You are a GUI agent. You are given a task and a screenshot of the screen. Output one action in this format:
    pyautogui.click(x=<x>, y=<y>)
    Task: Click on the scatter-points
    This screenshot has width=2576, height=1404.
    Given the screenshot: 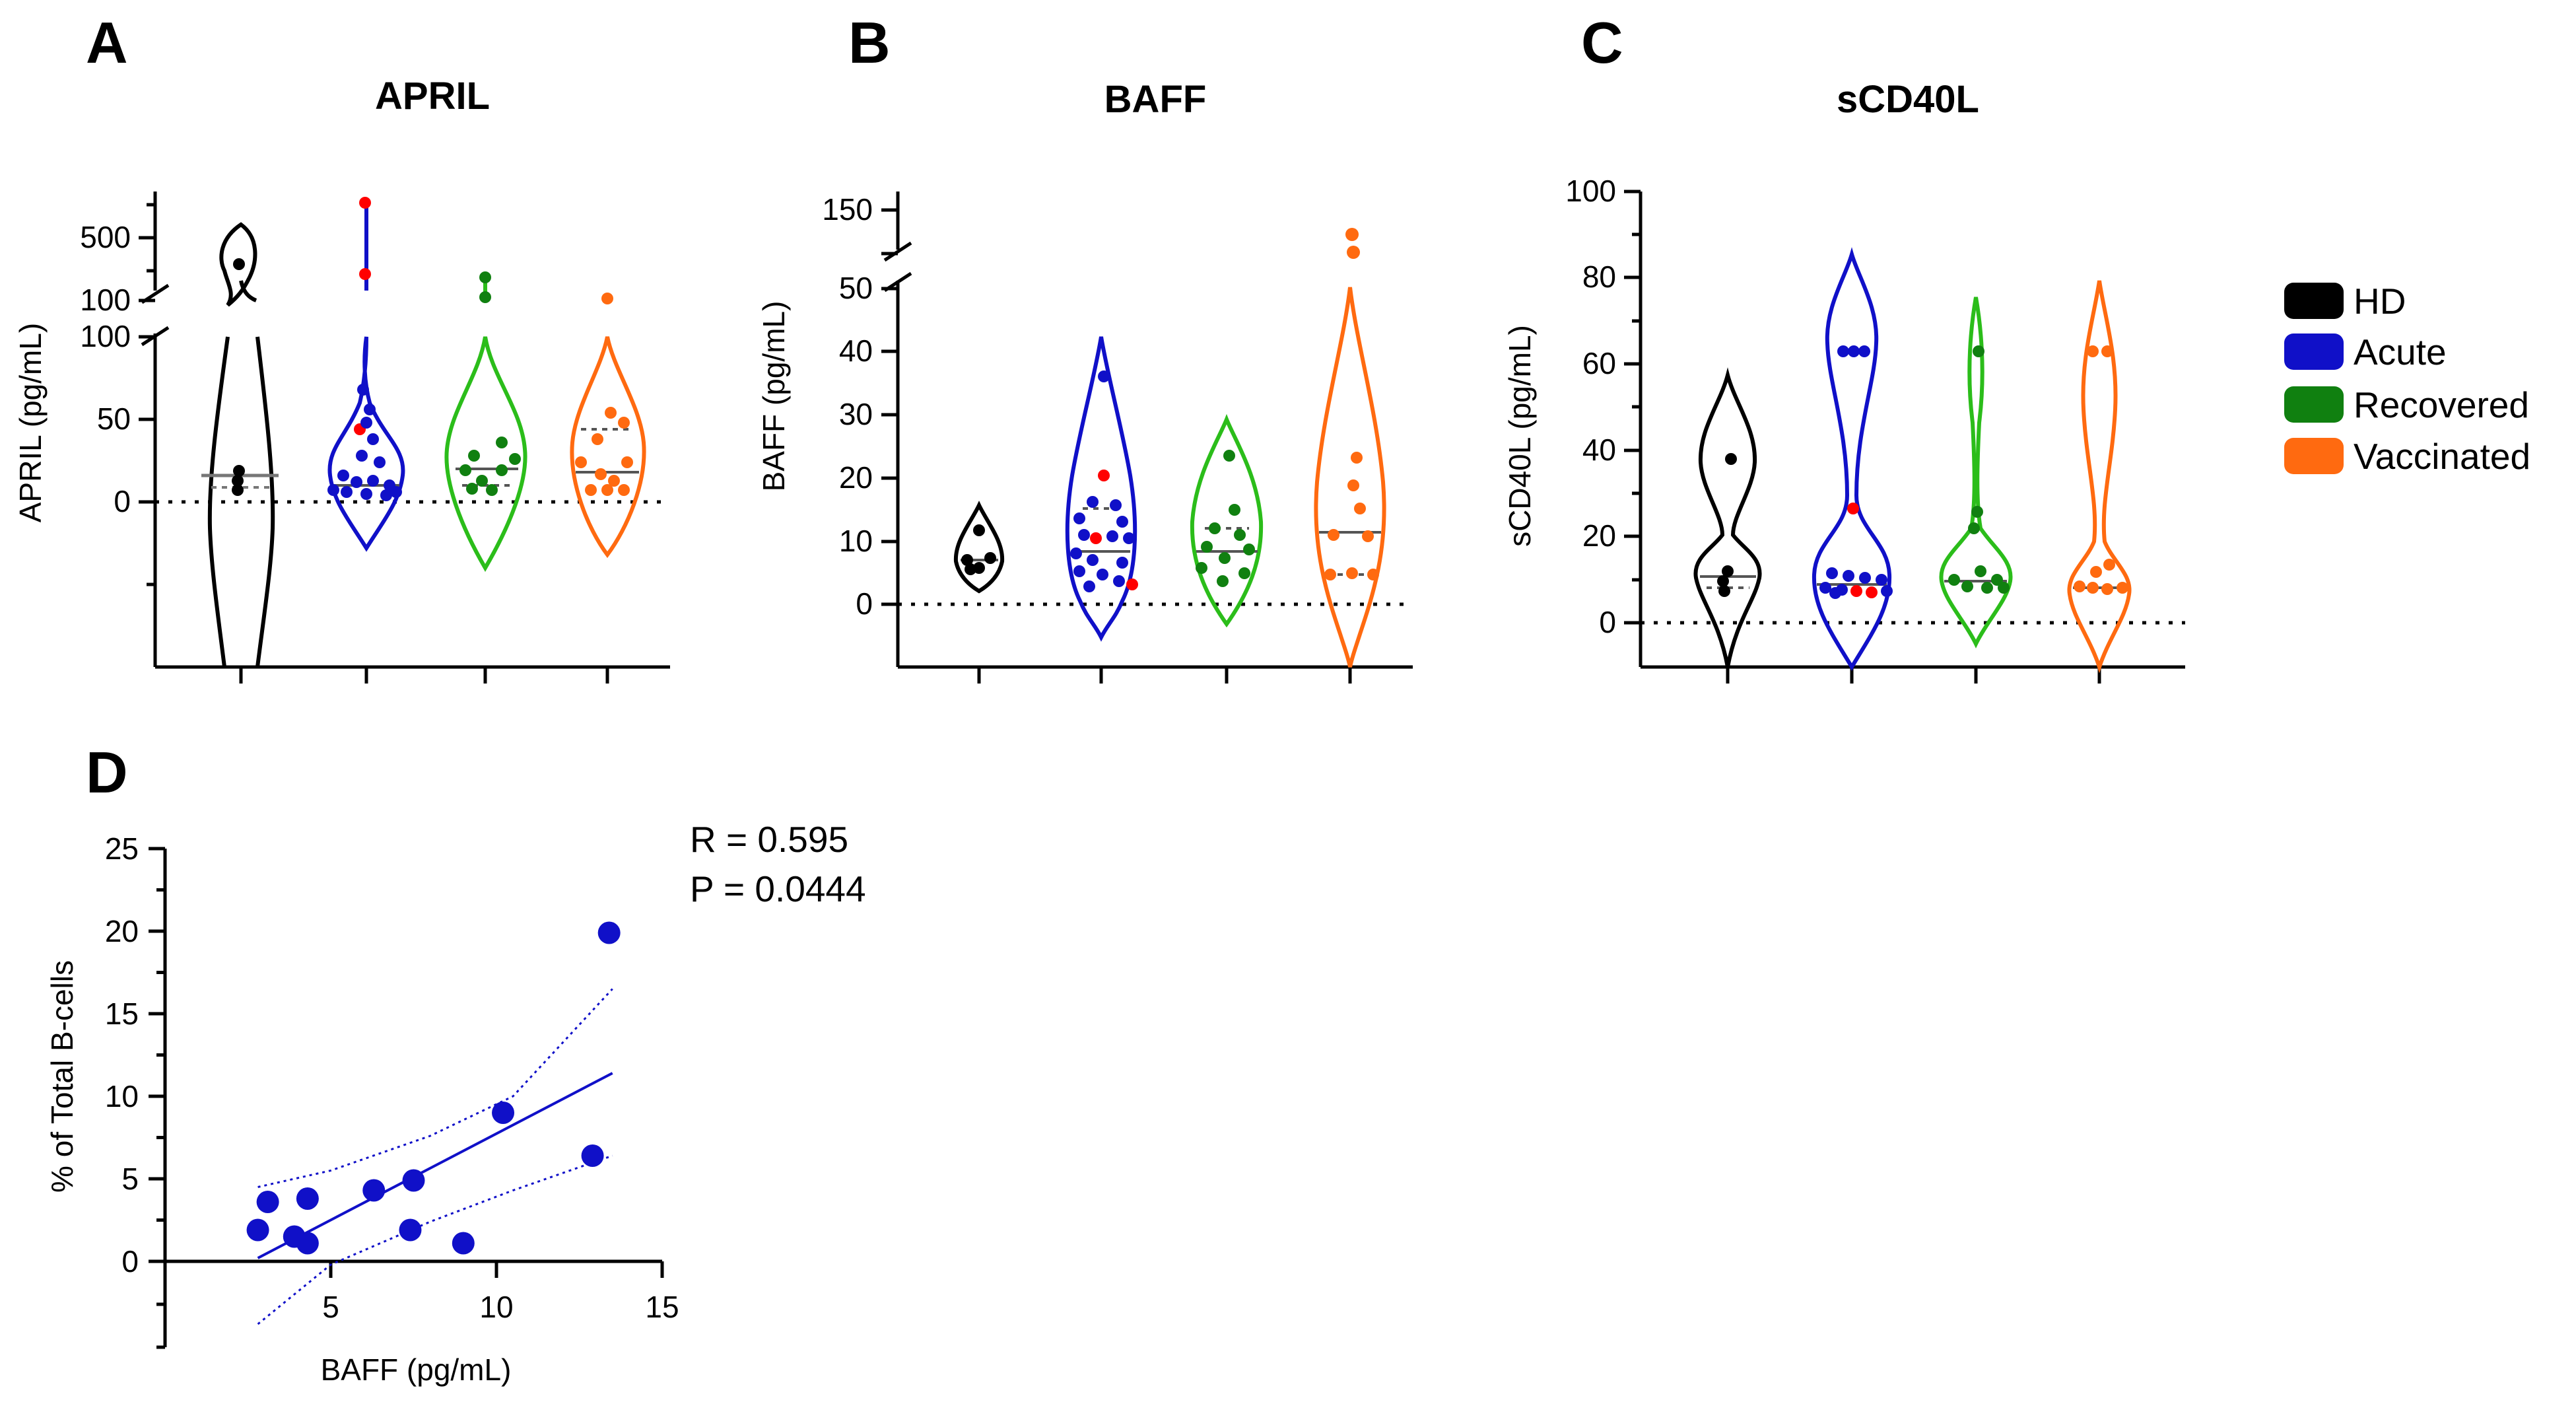 What is the action you would take?
    pyautogui.click(x=433, y=1088)
    